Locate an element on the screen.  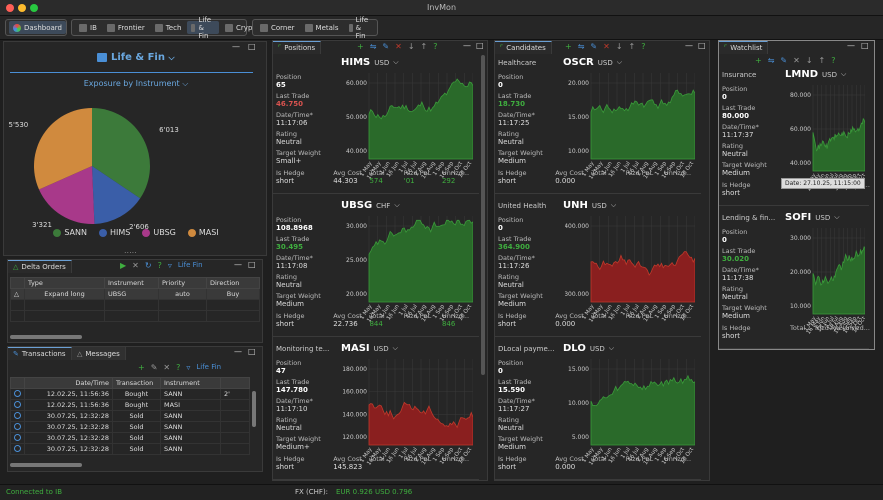
pie-slice-masi is located at coordinates (62, 149).